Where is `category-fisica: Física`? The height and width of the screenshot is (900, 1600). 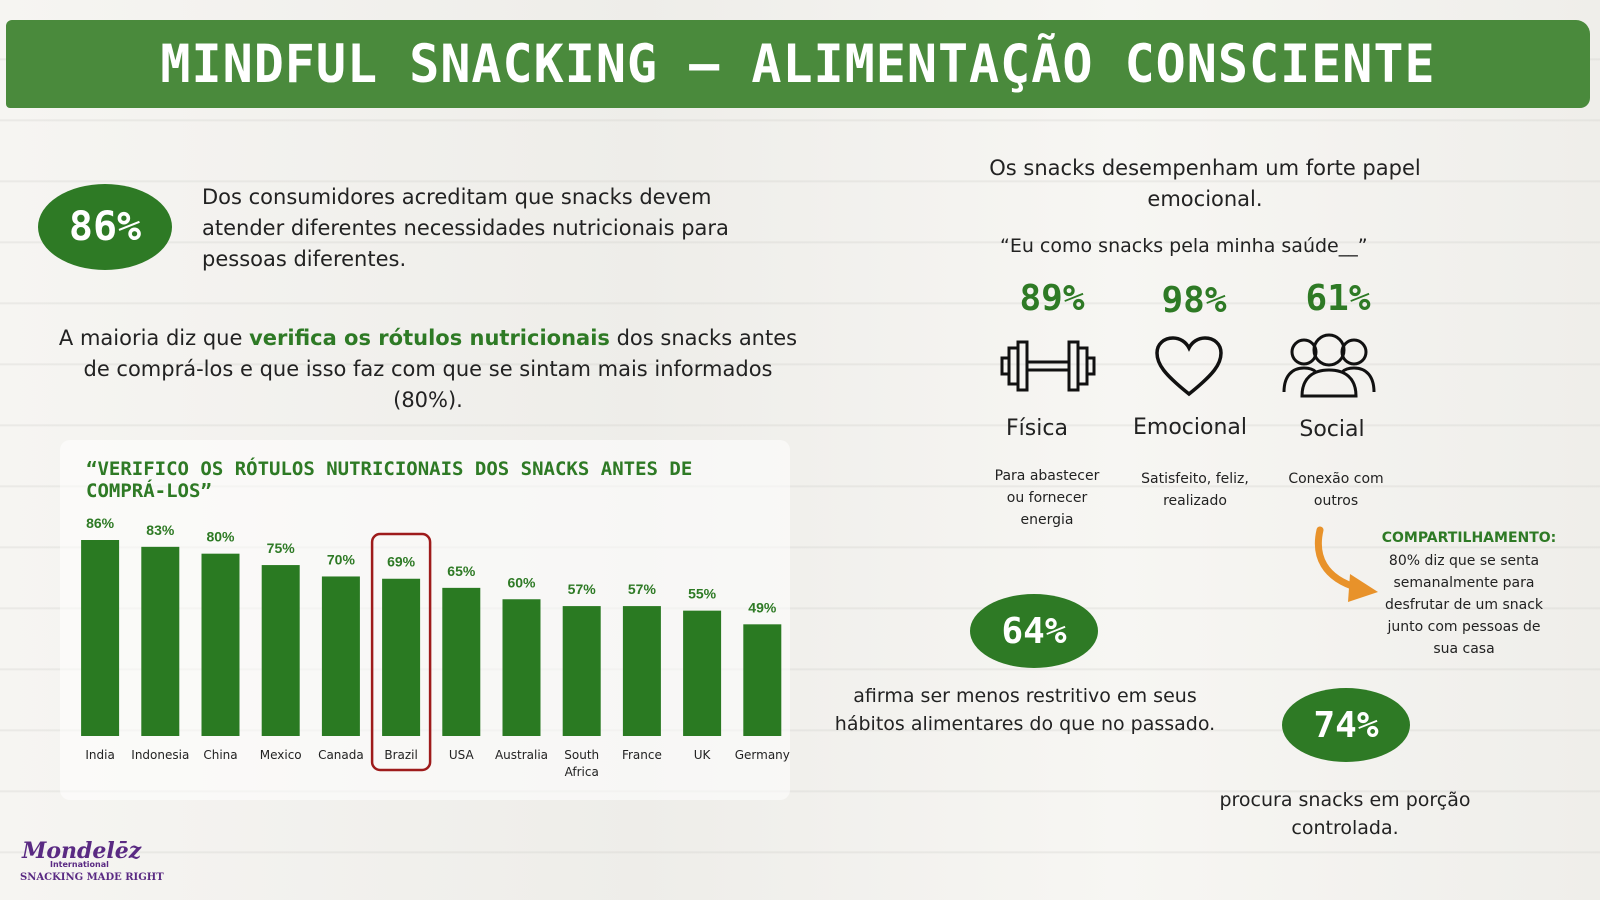 category-fisica: Física is located at coordinates (1037, 428).